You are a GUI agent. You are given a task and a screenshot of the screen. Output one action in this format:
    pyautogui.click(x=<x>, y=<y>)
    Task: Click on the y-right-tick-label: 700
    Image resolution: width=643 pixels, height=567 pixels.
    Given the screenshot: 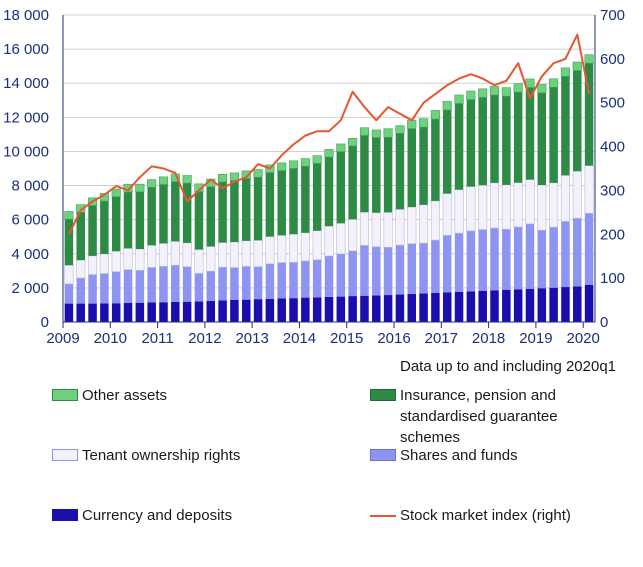 What is the action you would take?
    pyautogui.click(x=612, y=15)
    